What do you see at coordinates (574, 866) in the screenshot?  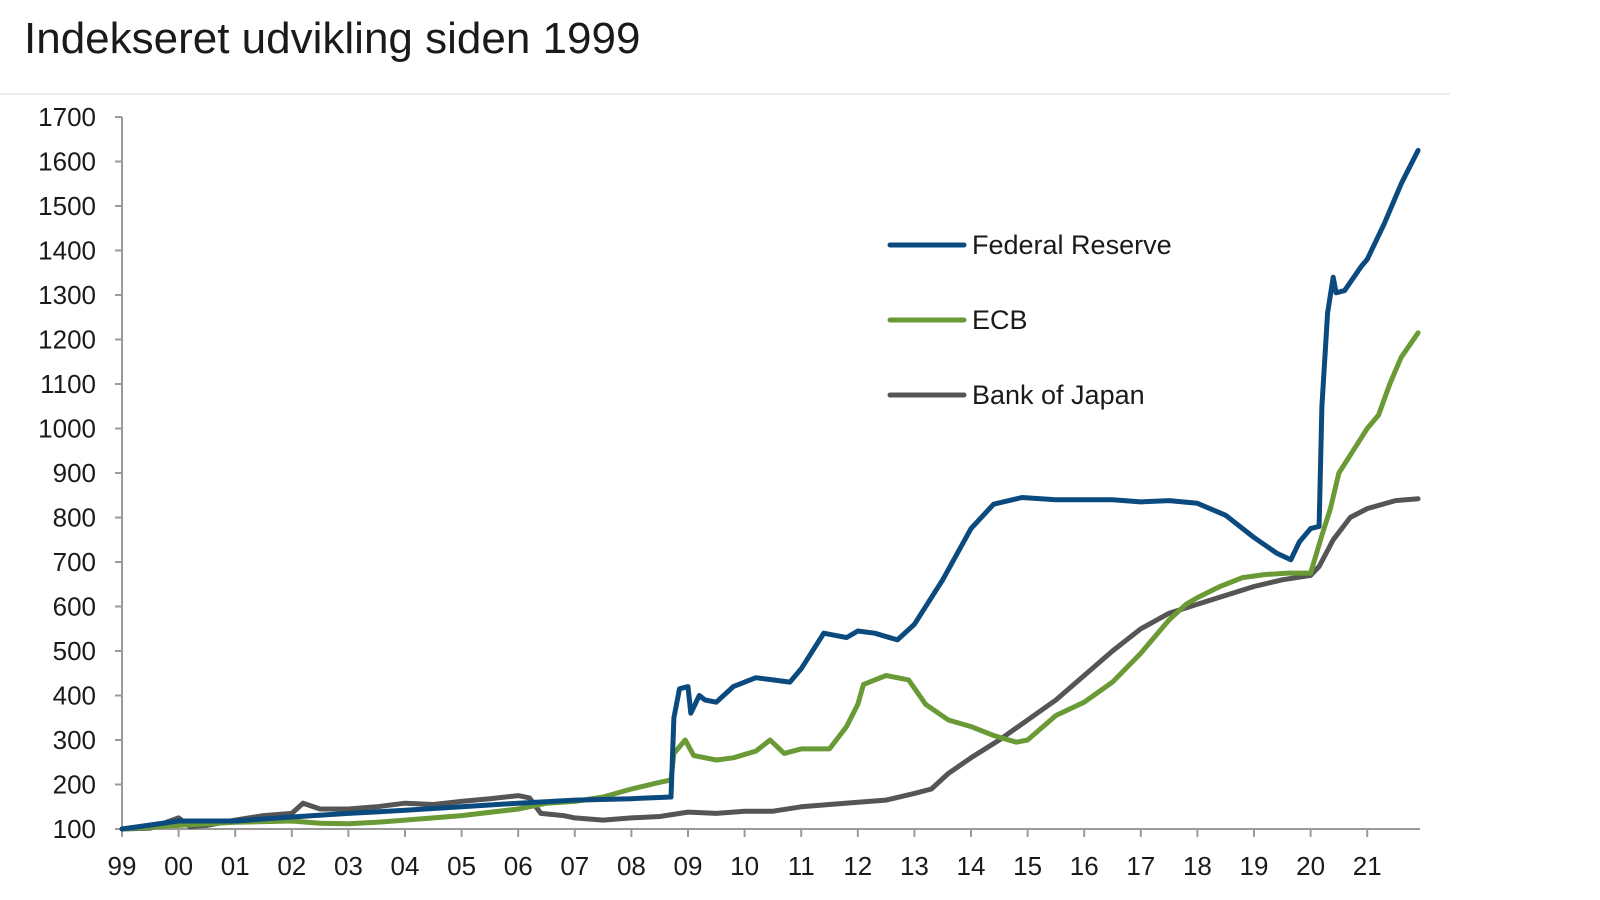 I see `x-tick-label: 07` at bounding box center [574, 866].